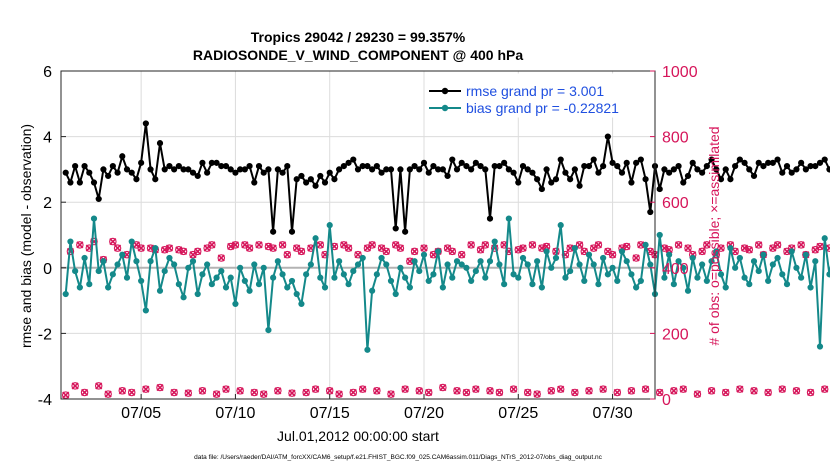 The height and width of the screenshot is (470, 830). Describe the element at coordinates (675, 334) in the screenshot. I see `y2-tick-label: 200` at that location.